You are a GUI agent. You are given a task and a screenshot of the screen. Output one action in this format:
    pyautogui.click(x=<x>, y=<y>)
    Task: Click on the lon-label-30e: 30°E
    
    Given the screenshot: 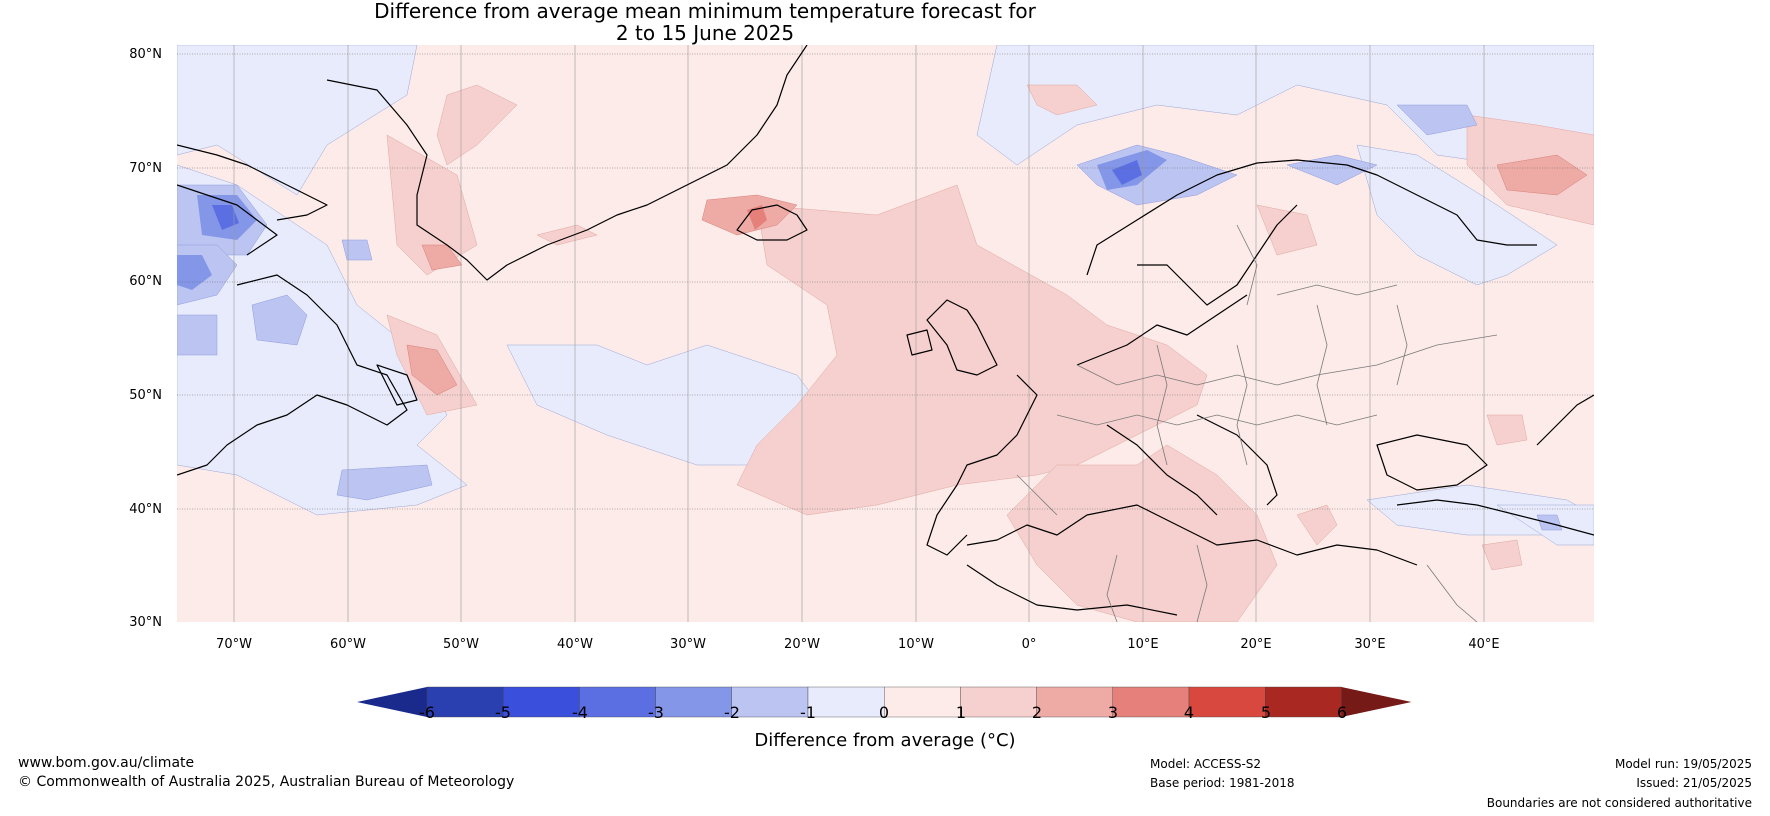 What is the action you would take?
    pyautogui.click(x=1370, y=644)
    